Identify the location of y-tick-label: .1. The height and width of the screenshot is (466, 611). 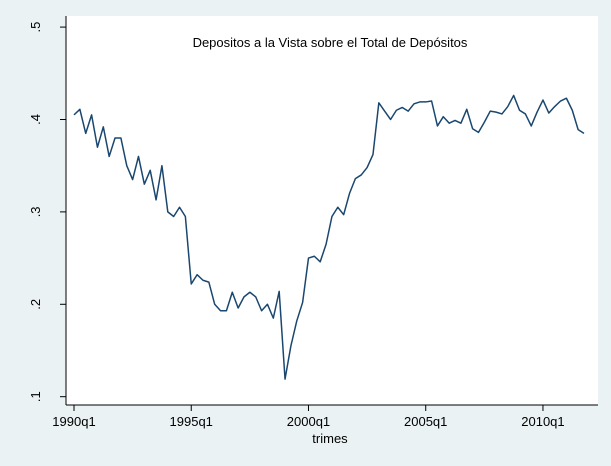
(35, 396).